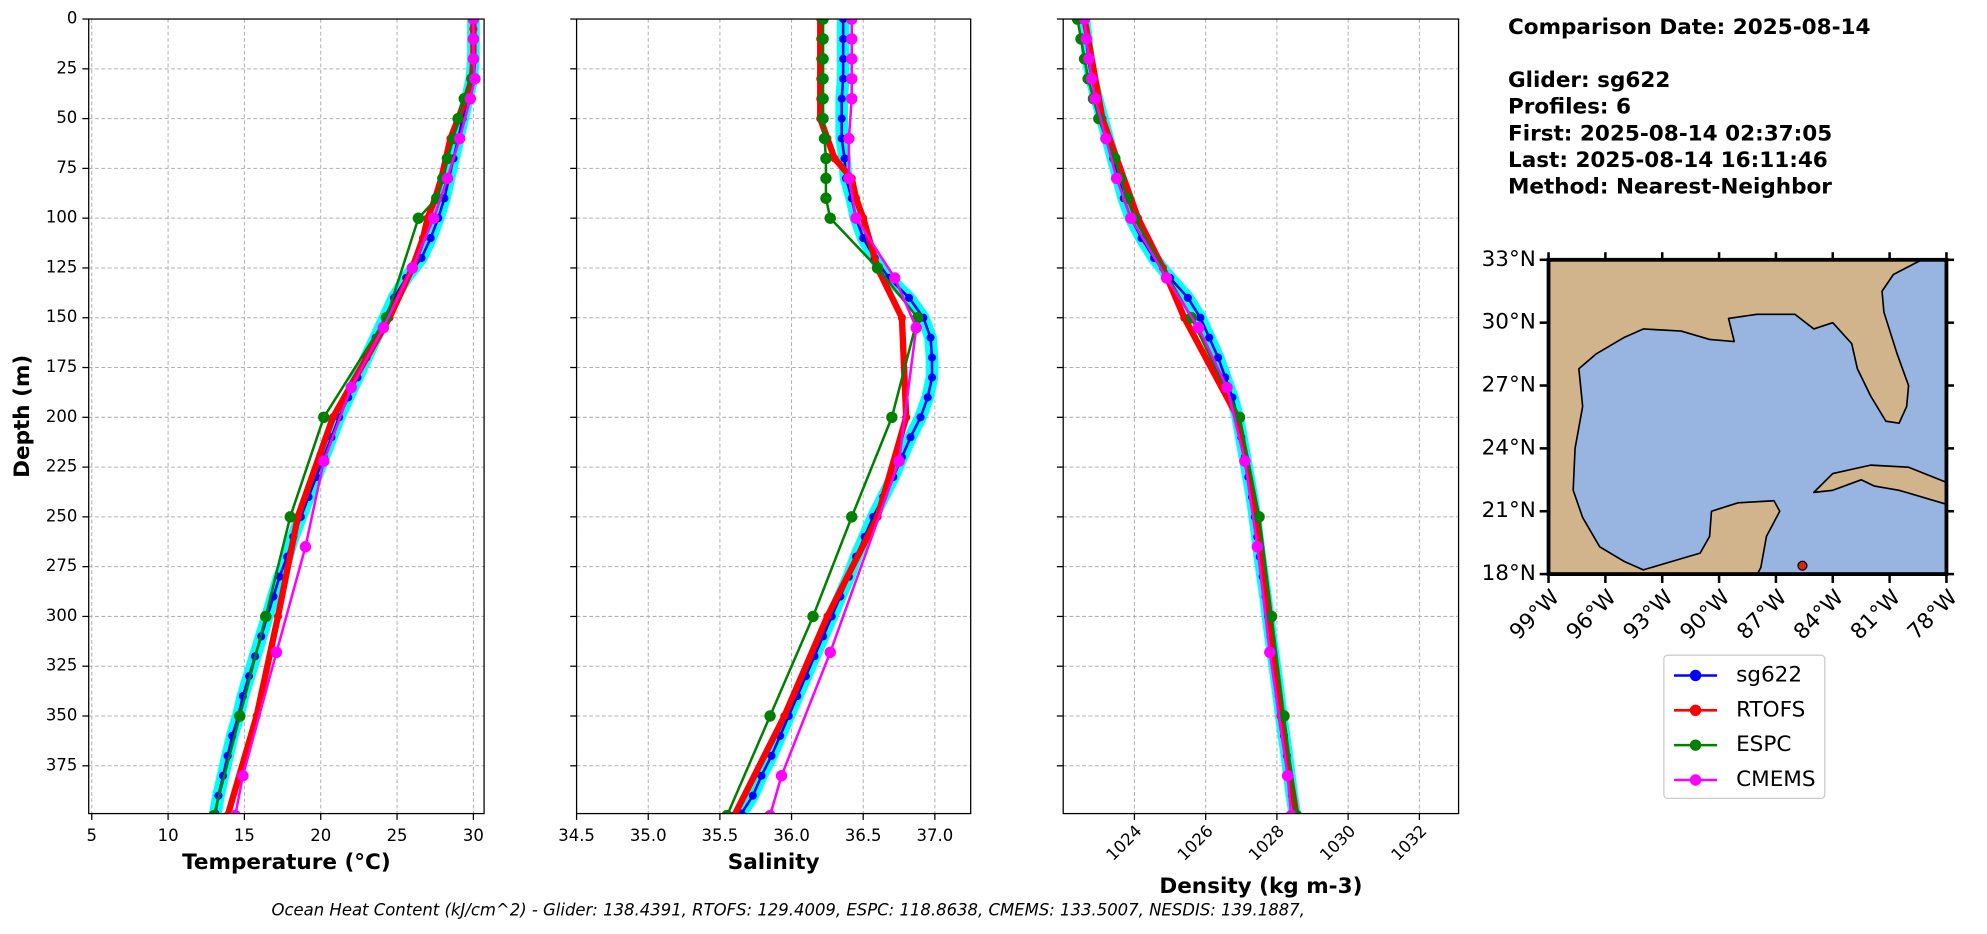 Image resolution: width=1987 pixels, height=934 pixels. I want to click on y-tick-label: 150, so click(61, 316).